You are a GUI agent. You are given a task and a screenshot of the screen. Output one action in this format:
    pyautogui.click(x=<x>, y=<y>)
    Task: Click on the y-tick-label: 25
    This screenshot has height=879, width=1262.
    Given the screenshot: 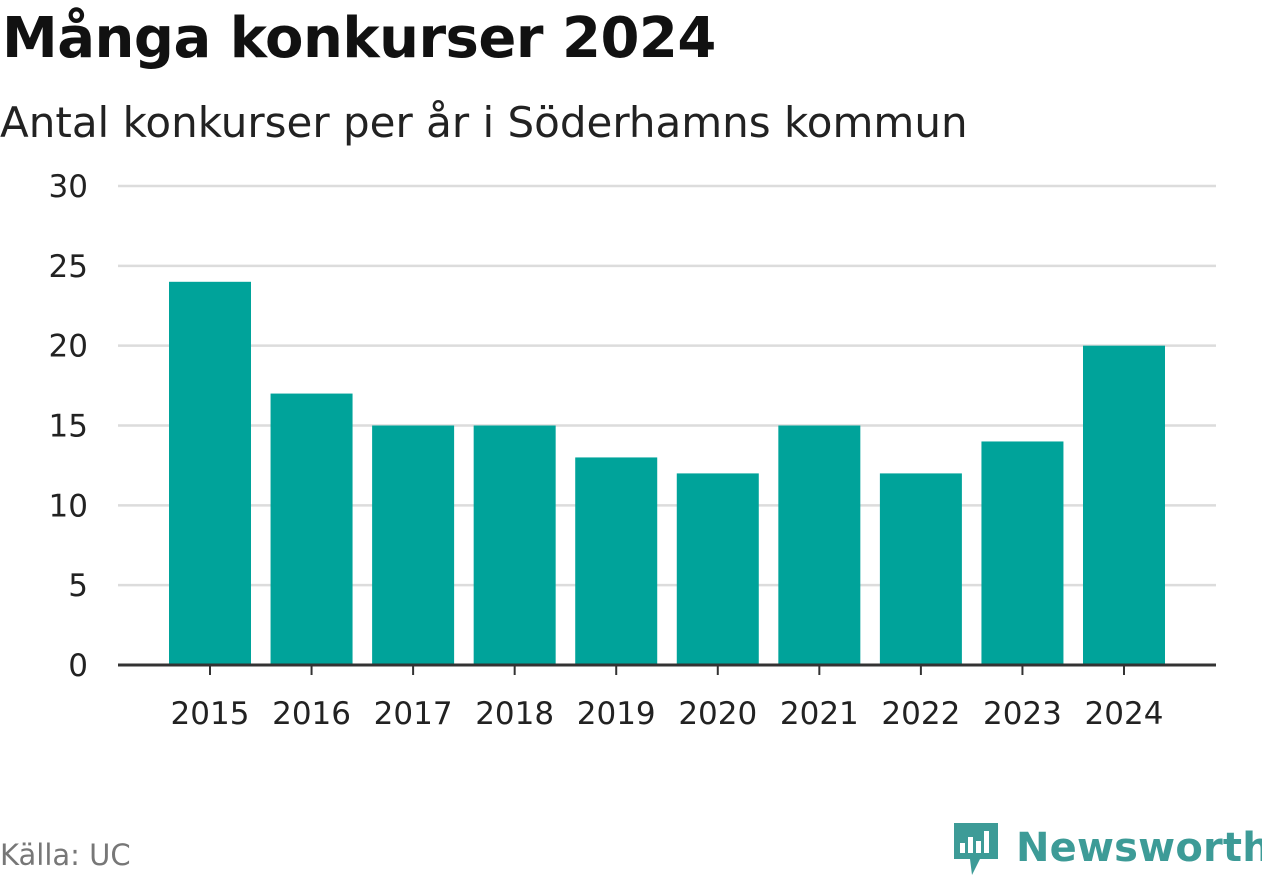 What is the action you would take?
    pyautogui.click(x=68, y=267)
    